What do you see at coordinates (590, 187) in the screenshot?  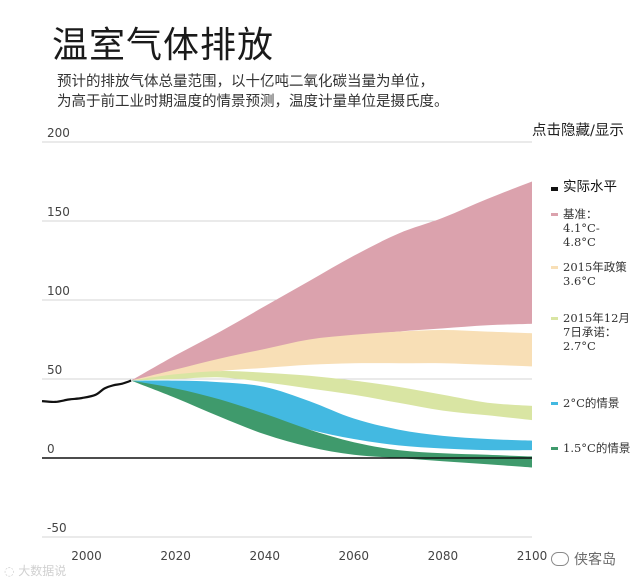 I see `legend-label: 实际水平` at bounding box center [590, 187].